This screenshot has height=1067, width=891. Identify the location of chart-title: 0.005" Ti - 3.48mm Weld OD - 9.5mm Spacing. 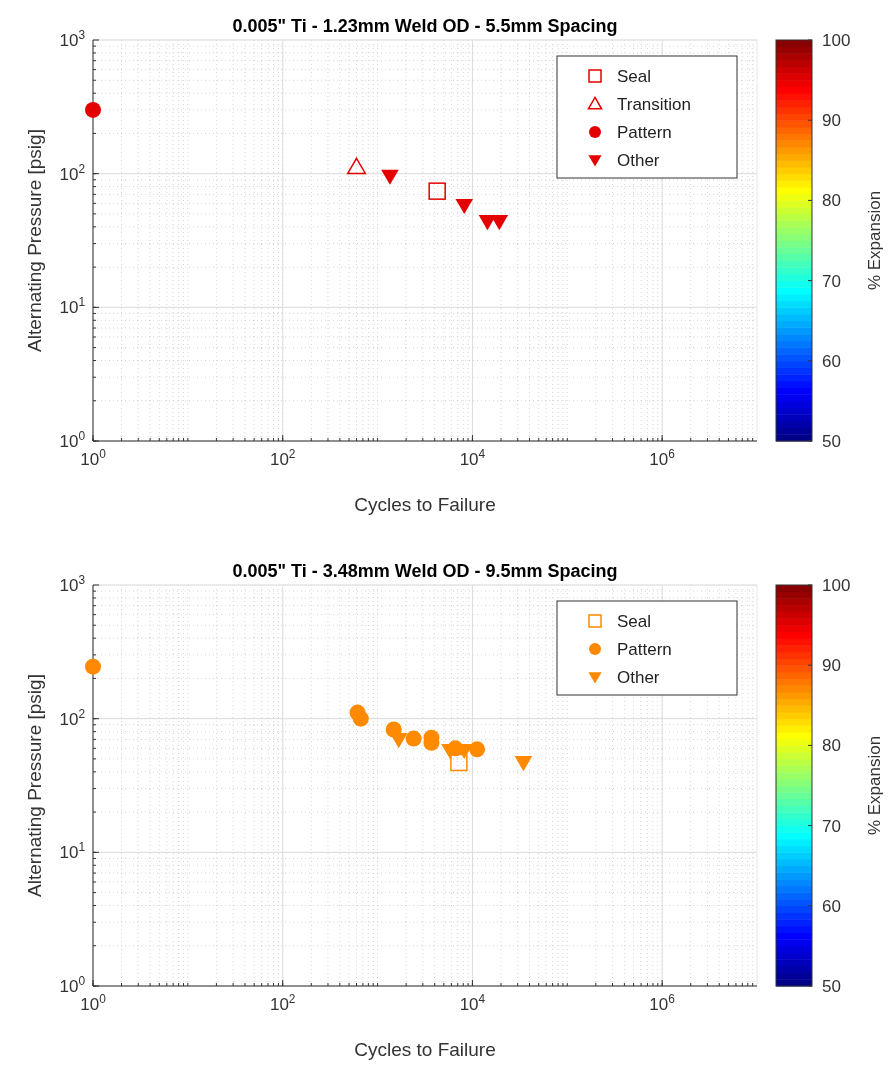
(425, 571).